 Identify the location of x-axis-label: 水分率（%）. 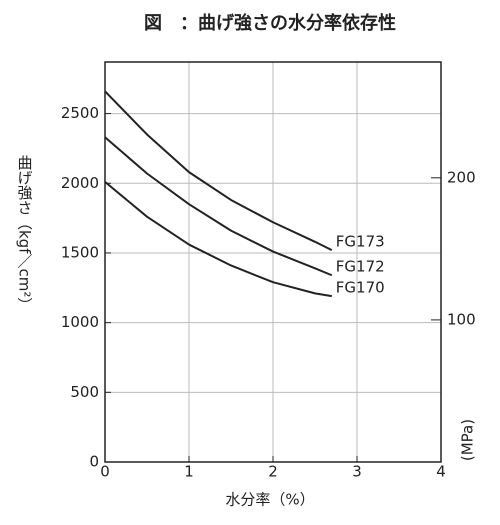
(269, 500).